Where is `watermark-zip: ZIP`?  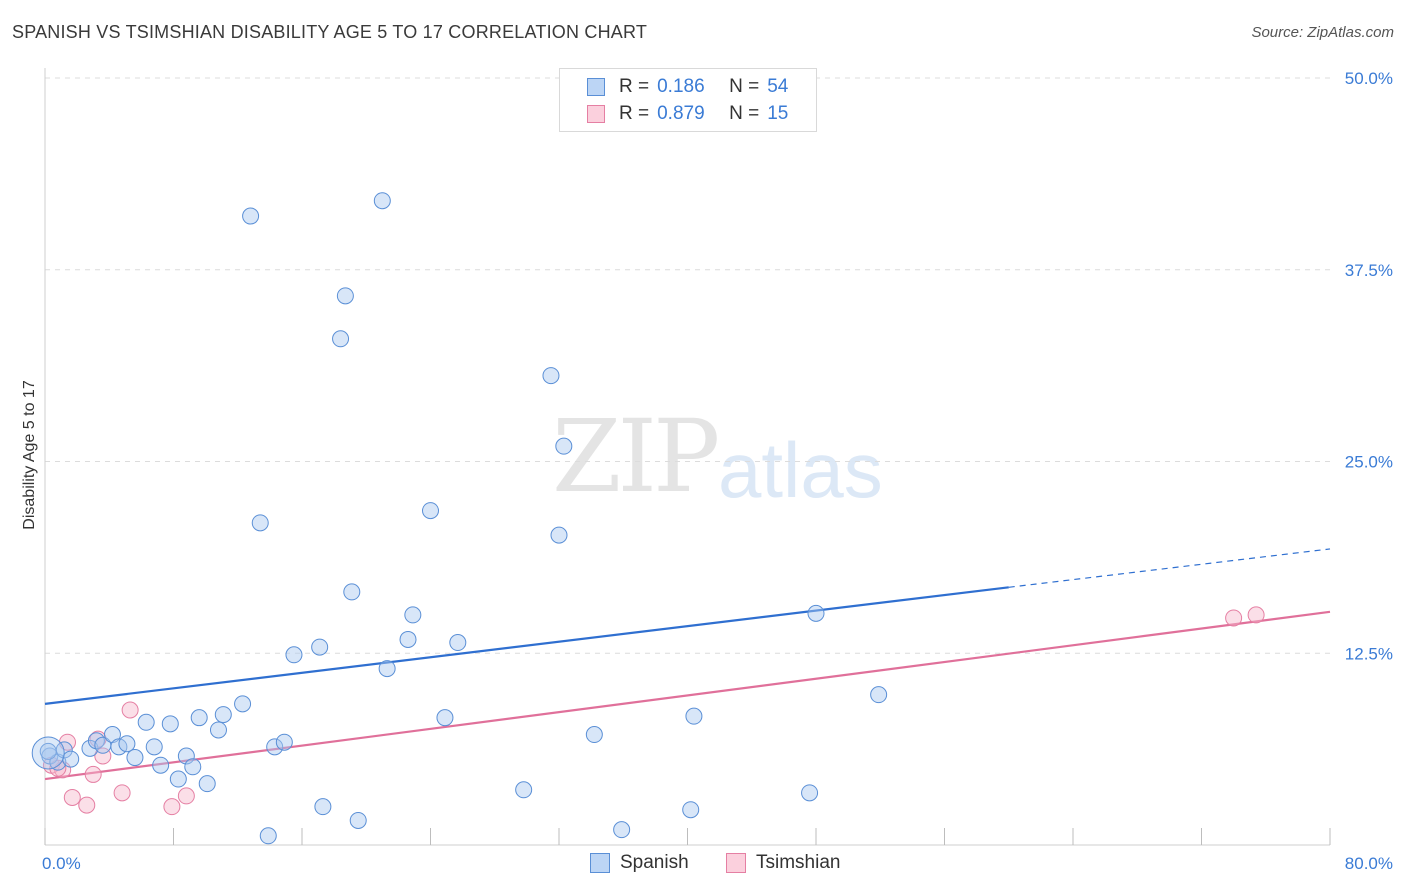 watermark-zip: ZIP is located at coordinates (636, 456).